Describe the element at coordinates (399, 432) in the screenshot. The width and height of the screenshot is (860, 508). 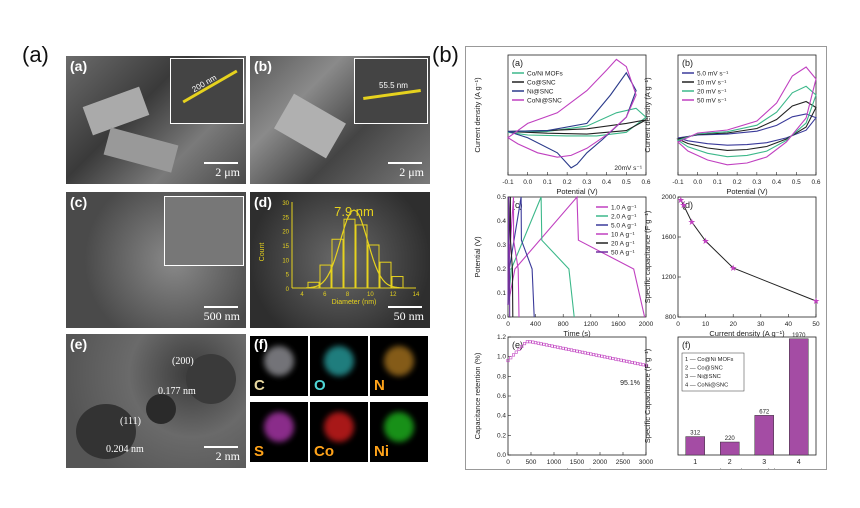
I see `eds-map-ni: Ni` at that location.